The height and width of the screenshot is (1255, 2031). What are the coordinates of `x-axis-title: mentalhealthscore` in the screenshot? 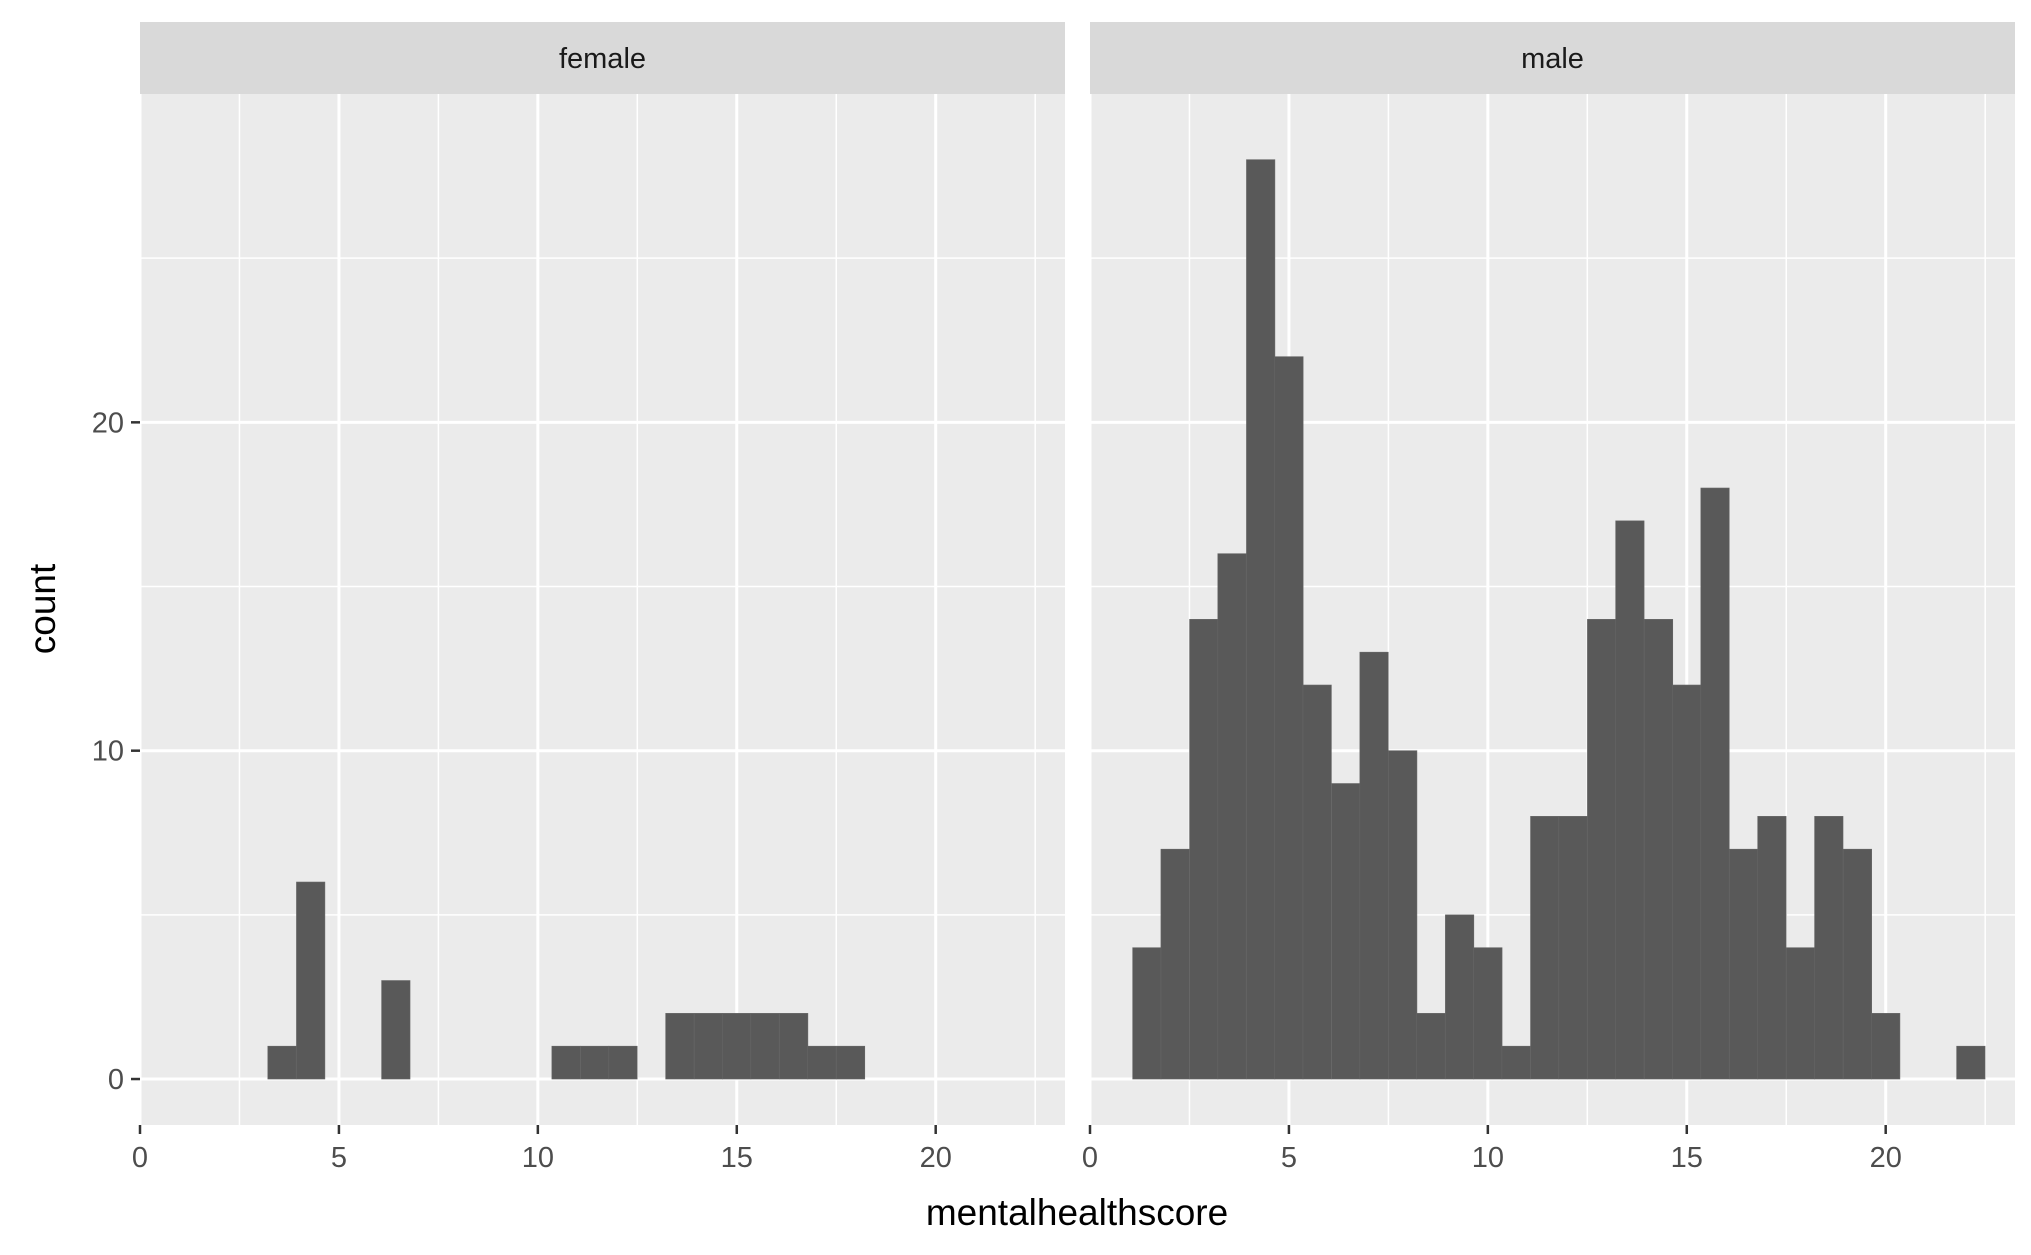 It's located at (1077, 1212).